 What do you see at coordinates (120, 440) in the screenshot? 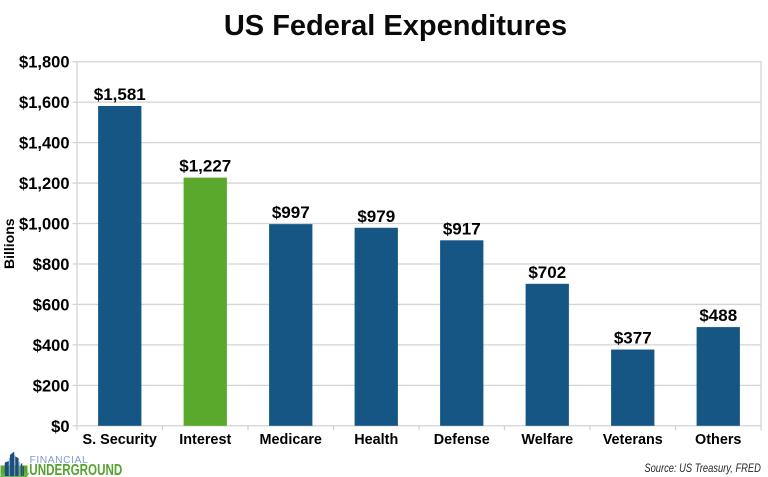
I see `svg-text: S. Security` at bounding box center [120, 440].